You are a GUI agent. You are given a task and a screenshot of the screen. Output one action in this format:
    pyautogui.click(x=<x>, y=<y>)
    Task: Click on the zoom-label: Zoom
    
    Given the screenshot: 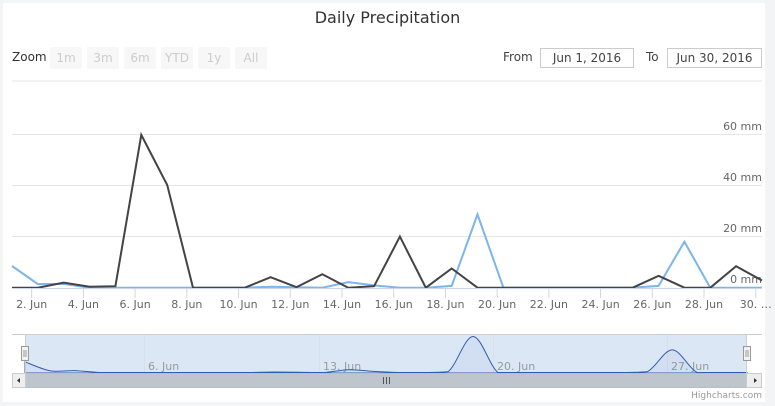 What is the action you would take?
    pyautogui.click(x=29, y=57)
    